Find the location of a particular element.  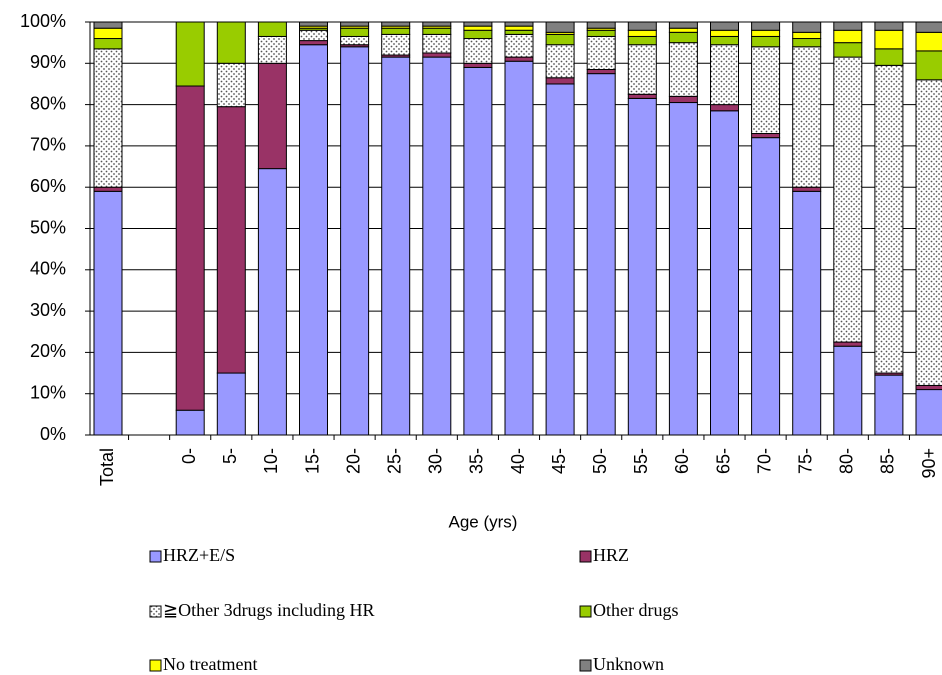

x-tick-label: 15- is located at coordinates (312, 461).